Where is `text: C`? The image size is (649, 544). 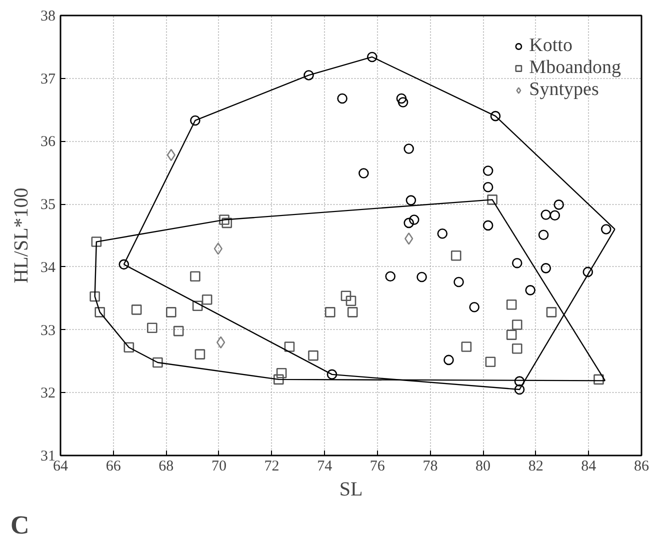
text: C is located at coordinates (20, 525).